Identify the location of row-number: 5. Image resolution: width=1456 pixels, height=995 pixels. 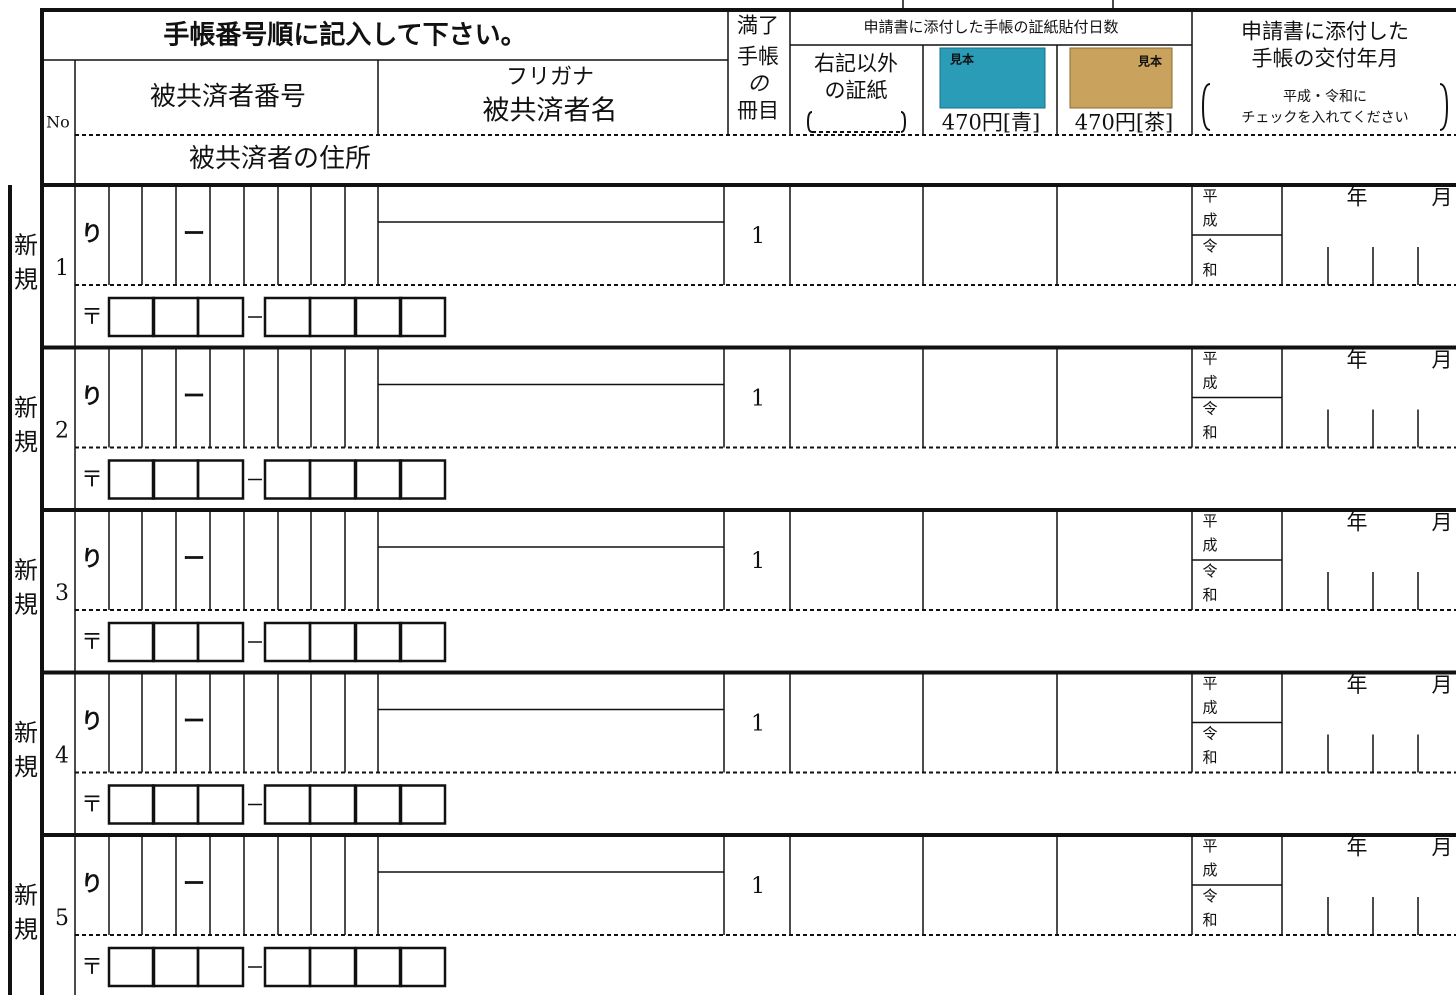
(62, 918).